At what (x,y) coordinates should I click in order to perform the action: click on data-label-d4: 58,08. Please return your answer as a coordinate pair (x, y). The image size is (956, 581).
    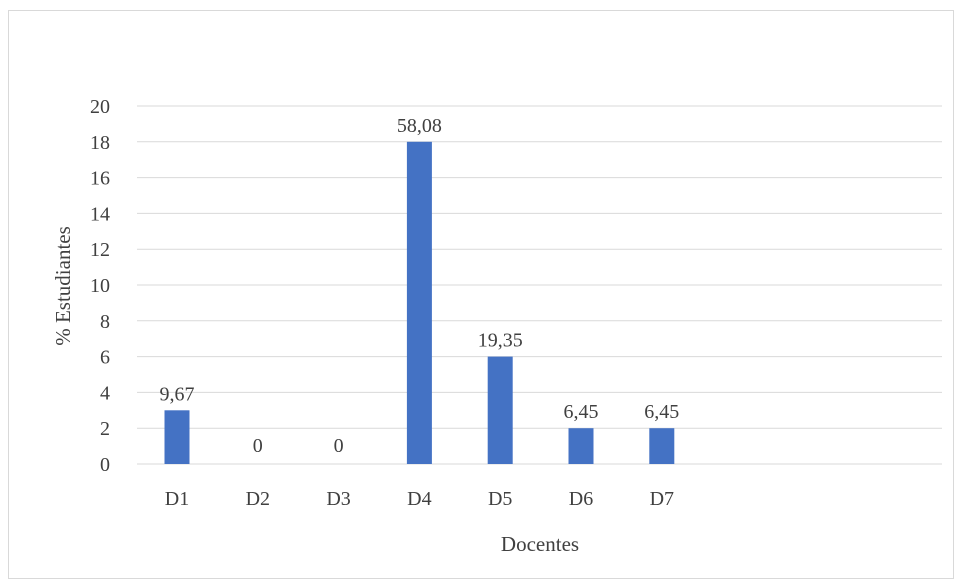
    Looking at the image, I should click on (419, 126).